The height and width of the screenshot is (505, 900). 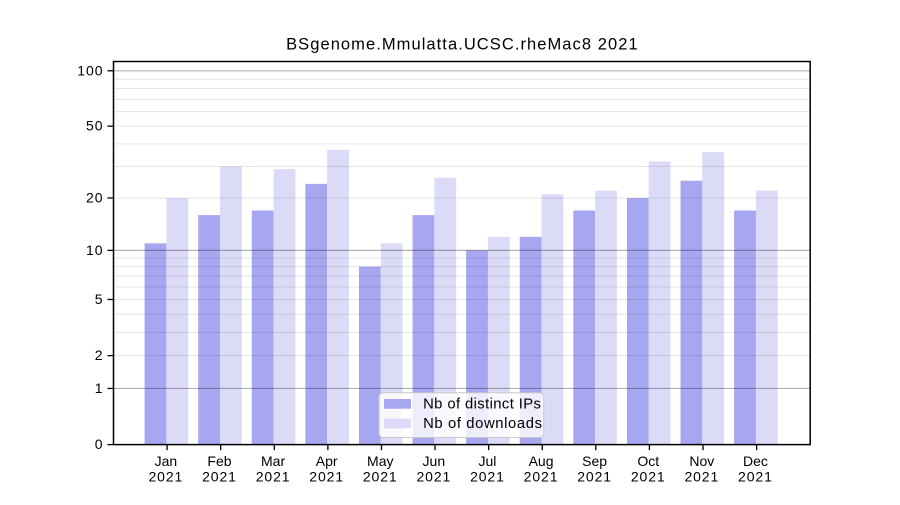 What do you see at coordinates (462, 45) in the screenshot?
I see `svg-text:BSgenome.Mmulatta.UCSC.rheMac8: BSgenome.Mmulatta.UCSC.rheMac8 2021` at bounding box center [462, 45].